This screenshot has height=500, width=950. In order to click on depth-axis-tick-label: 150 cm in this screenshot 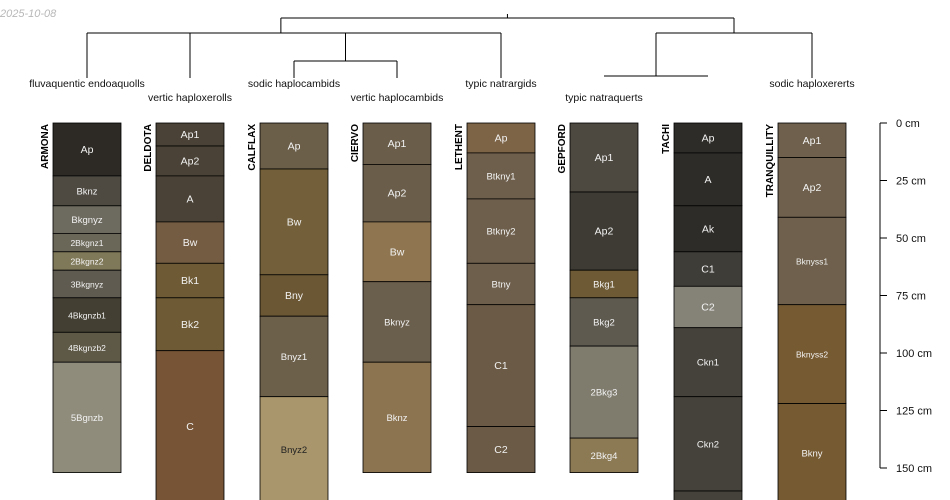, I will do `click(914, 469)`.